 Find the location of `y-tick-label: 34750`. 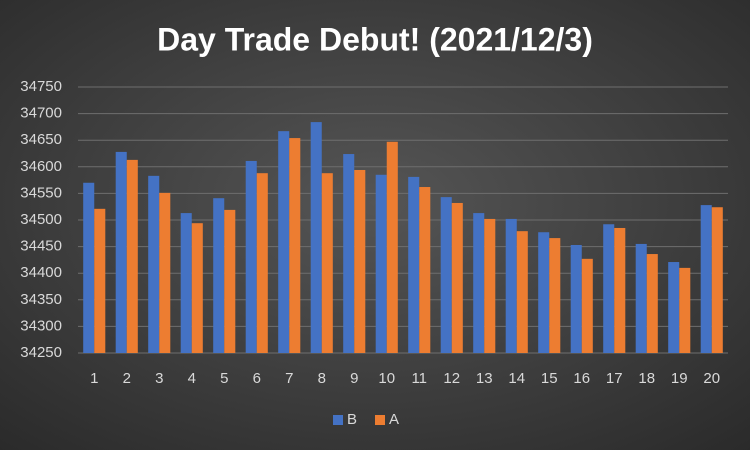

y-tick-label: 34750 is located at coordinates (41, 86).